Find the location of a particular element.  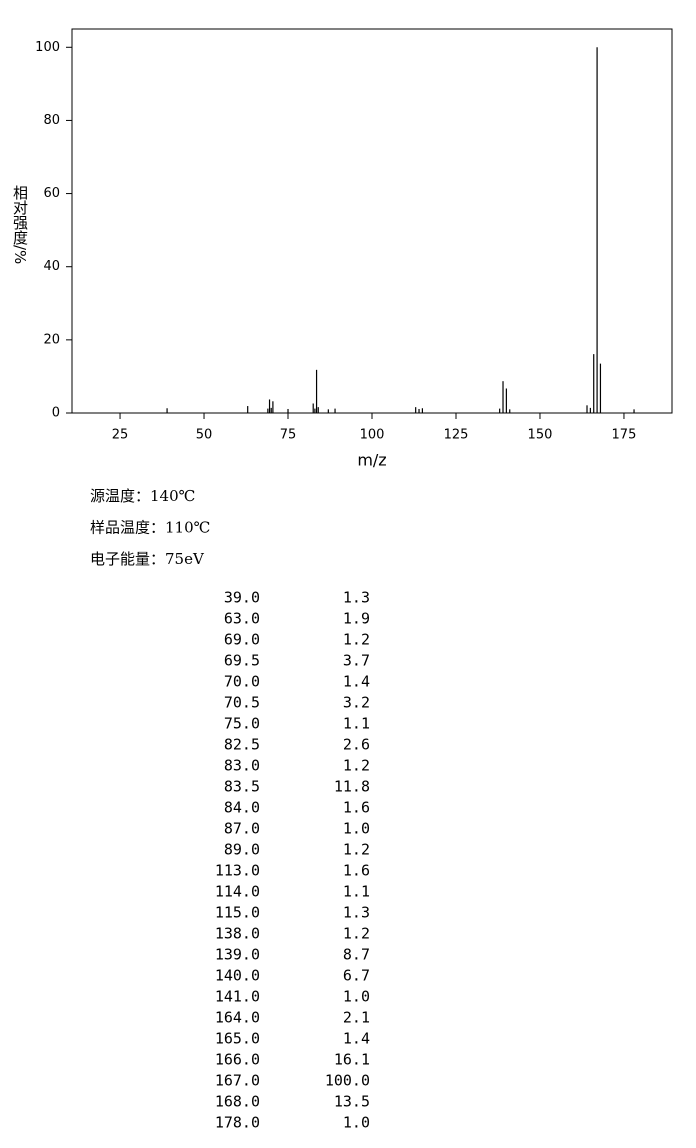

x-tick-label: 50 is located at coordinates (204, 435).